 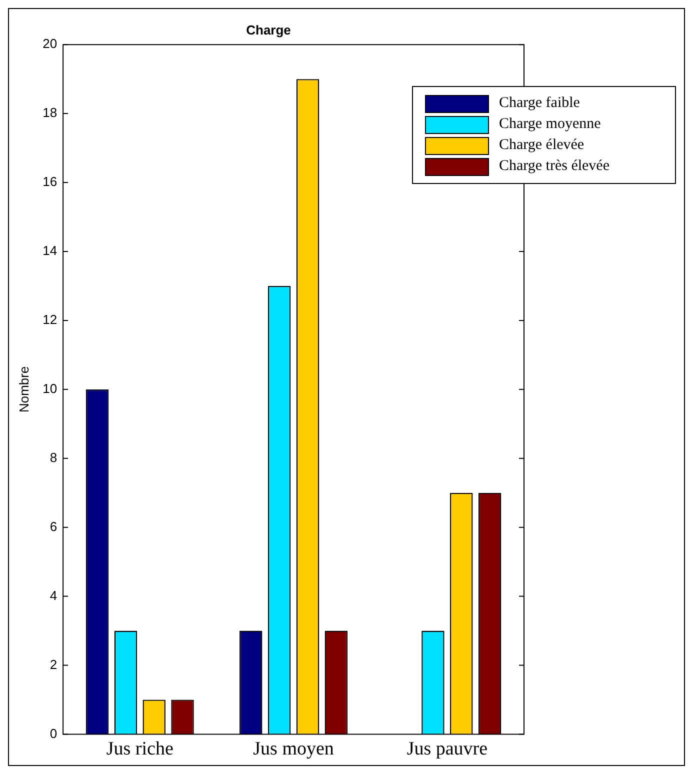 I want to click on legend-label: Charge très élevée, so click(x=554, y=166).